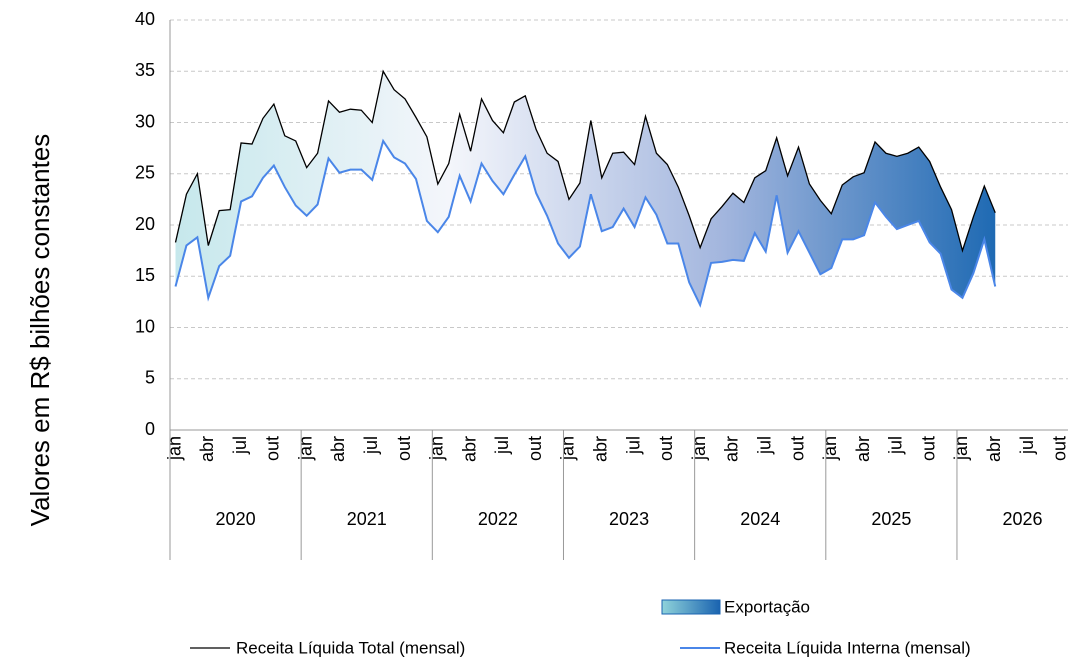 This screenshot has width=1068, height=661. What do you see at coordinates (350, 647) in the screenshot?
I see `legend-label: Receita Líquida Total (mensal)` at bounding box center [350, 647].